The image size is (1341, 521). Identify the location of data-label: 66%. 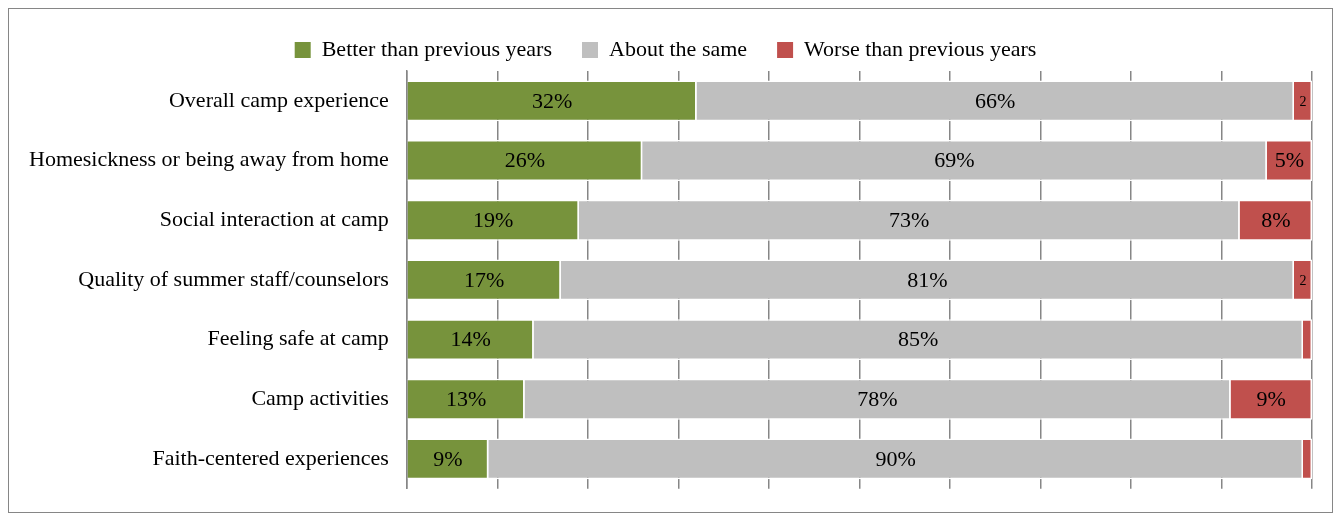
(995, 100).